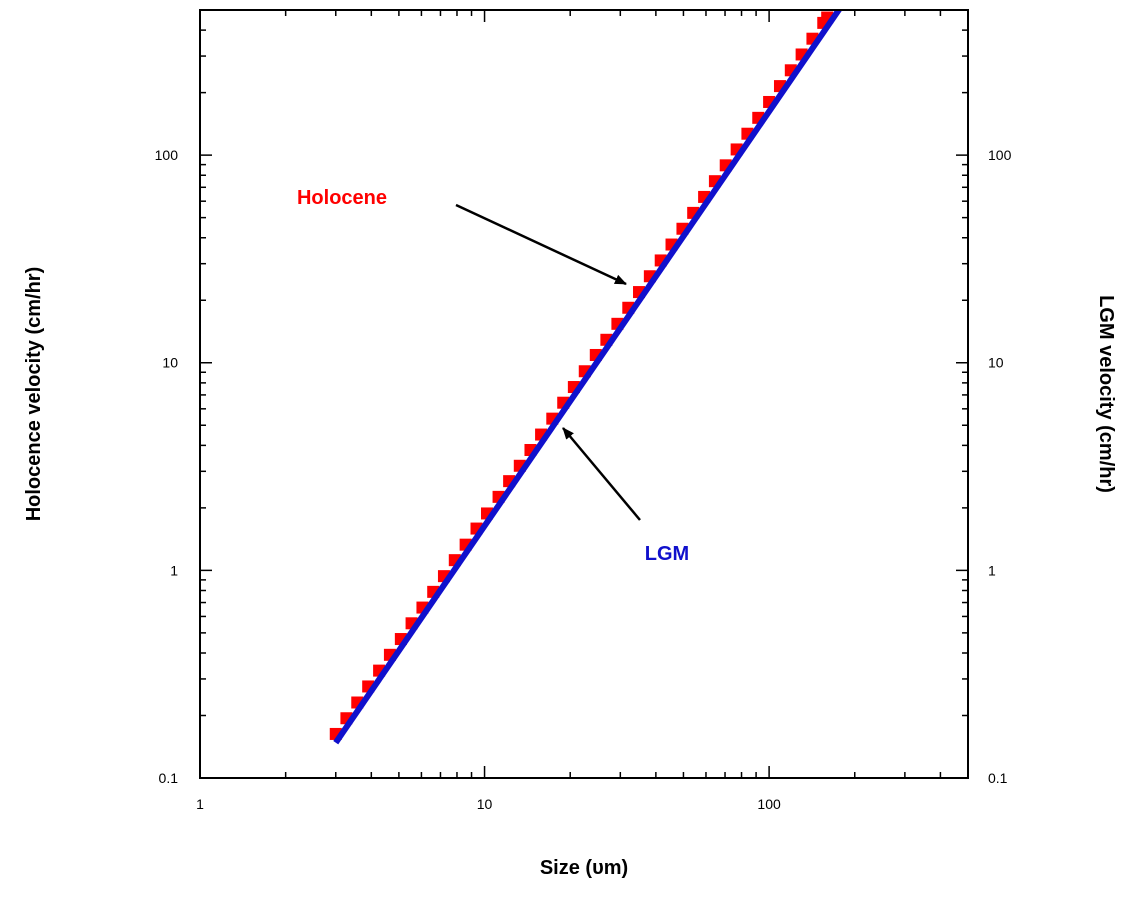 Image resolution: width=1127 pixels, height=913 pixels. What do you see at coordinates (174, 570) in the screenshot?
I see `y-tick-label-left: 1` at bounding box center [174, 570].